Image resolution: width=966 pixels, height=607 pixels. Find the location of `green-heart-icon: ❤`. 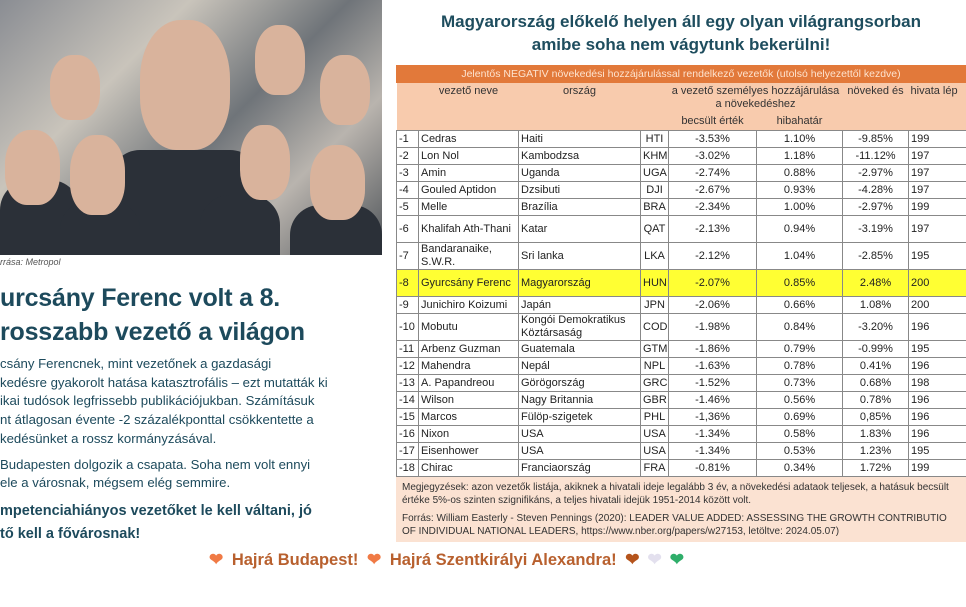

green-heart-icon: ❤ is located at coordinates (676, 559).